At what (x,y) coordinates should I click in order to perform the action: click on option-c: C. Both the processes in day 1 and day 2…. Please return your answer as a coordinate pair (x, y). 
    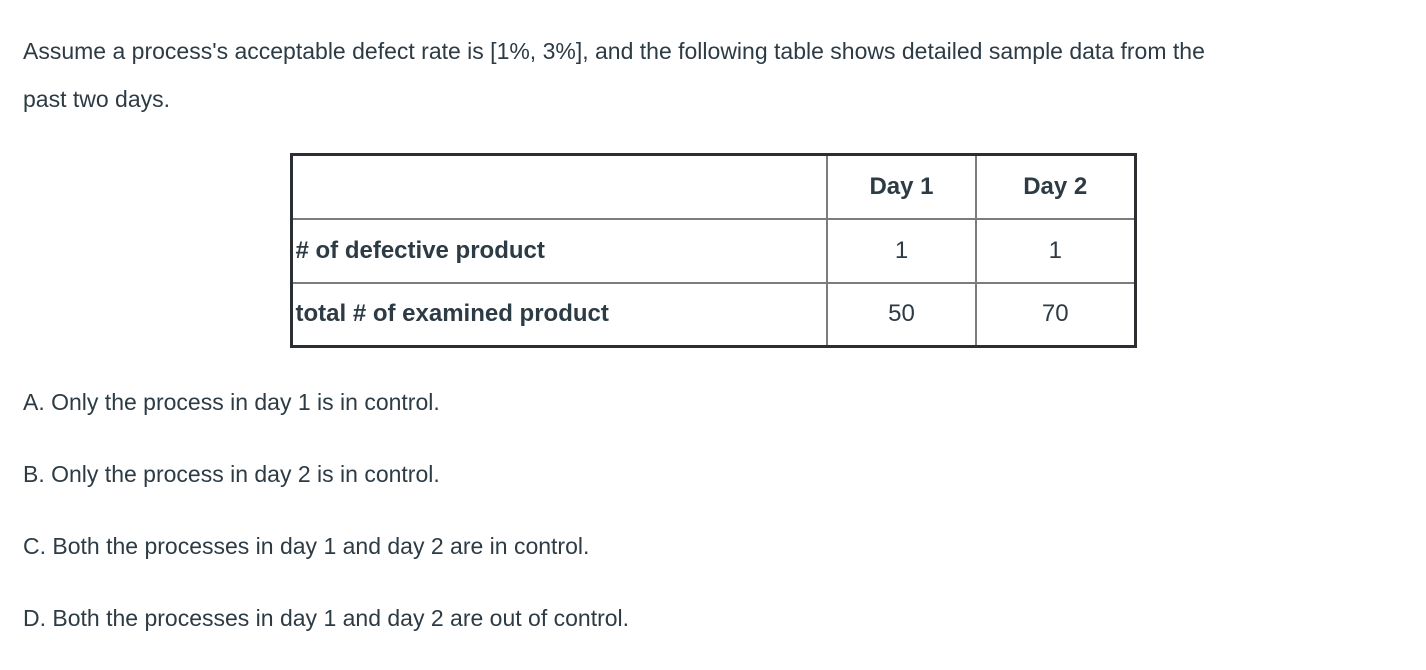
    Looking at the image, I should click on (306, 546).